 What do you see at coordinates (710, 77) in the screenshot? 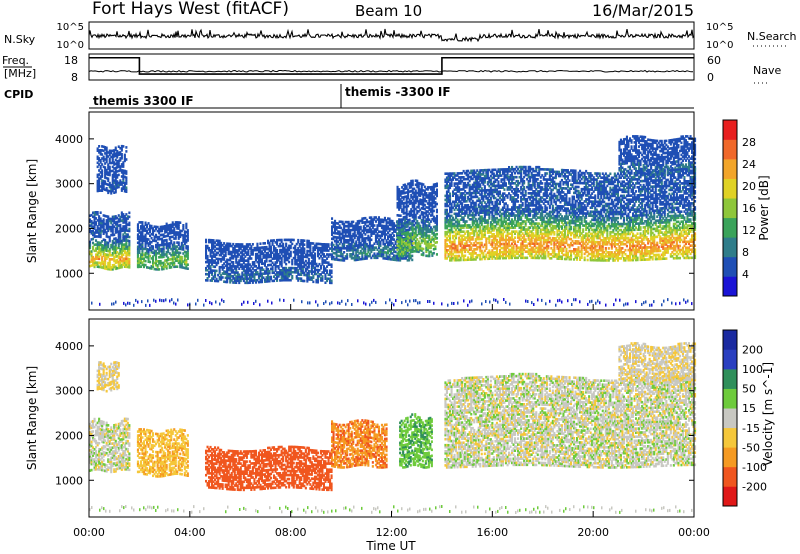
I see `nave-right-tick-bottom: 0` at bounding box center [710, 77].